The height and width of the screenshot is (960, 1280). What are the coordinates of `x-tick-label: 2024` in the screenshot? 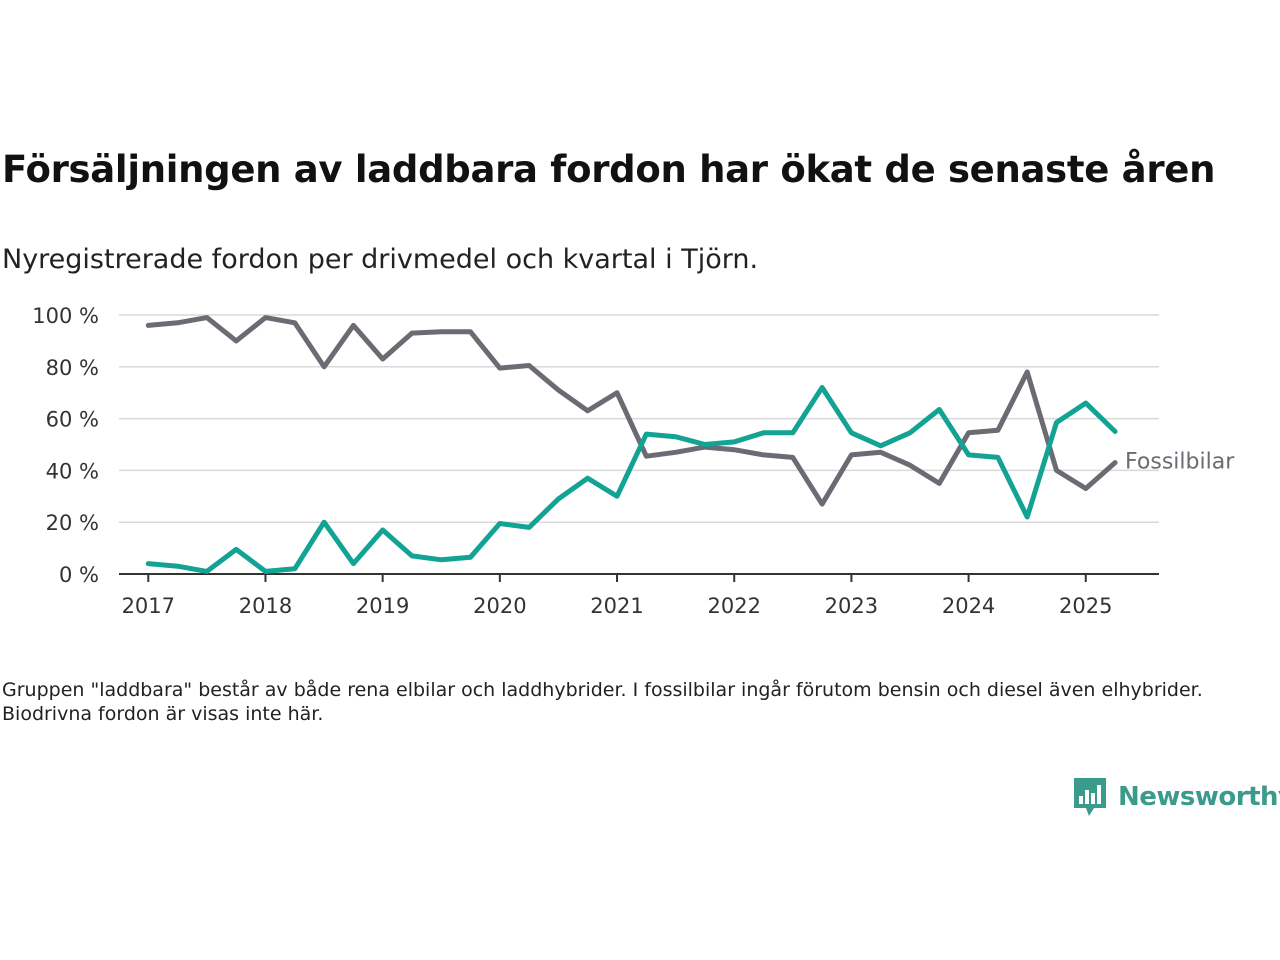 It's located at (968, 606).